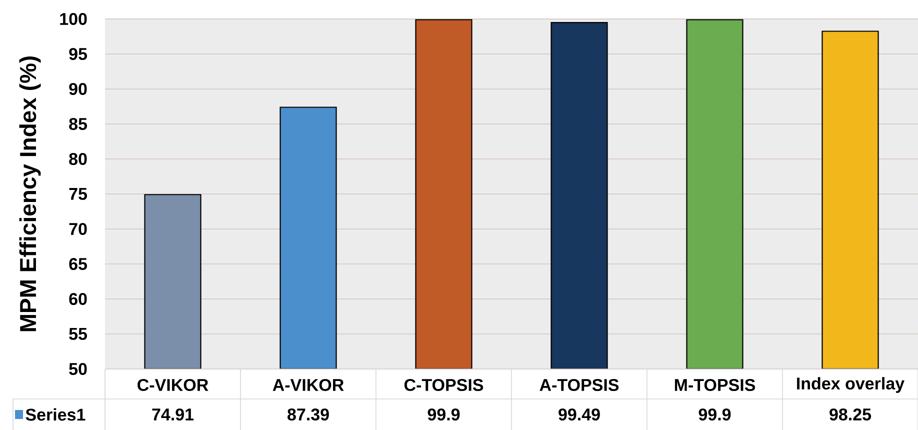  Describe the element at coordinates (579, 385) in the screenshot. I see `x-tick-label: A-TOPSIS` at that location.